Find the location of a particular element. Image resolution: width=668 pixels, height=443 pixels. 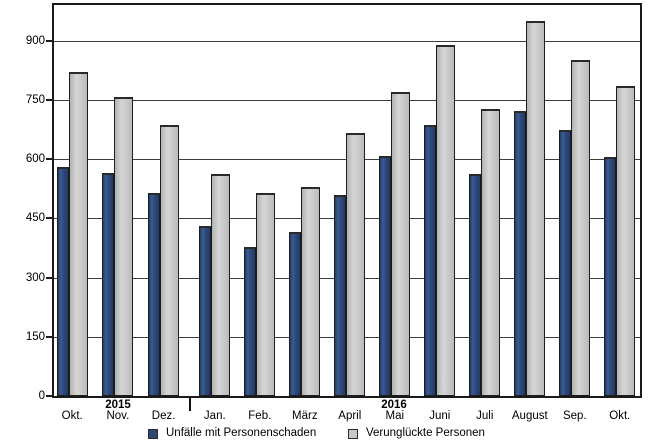

y-tick-label-750: 750 is located at coordinates (35, 99).